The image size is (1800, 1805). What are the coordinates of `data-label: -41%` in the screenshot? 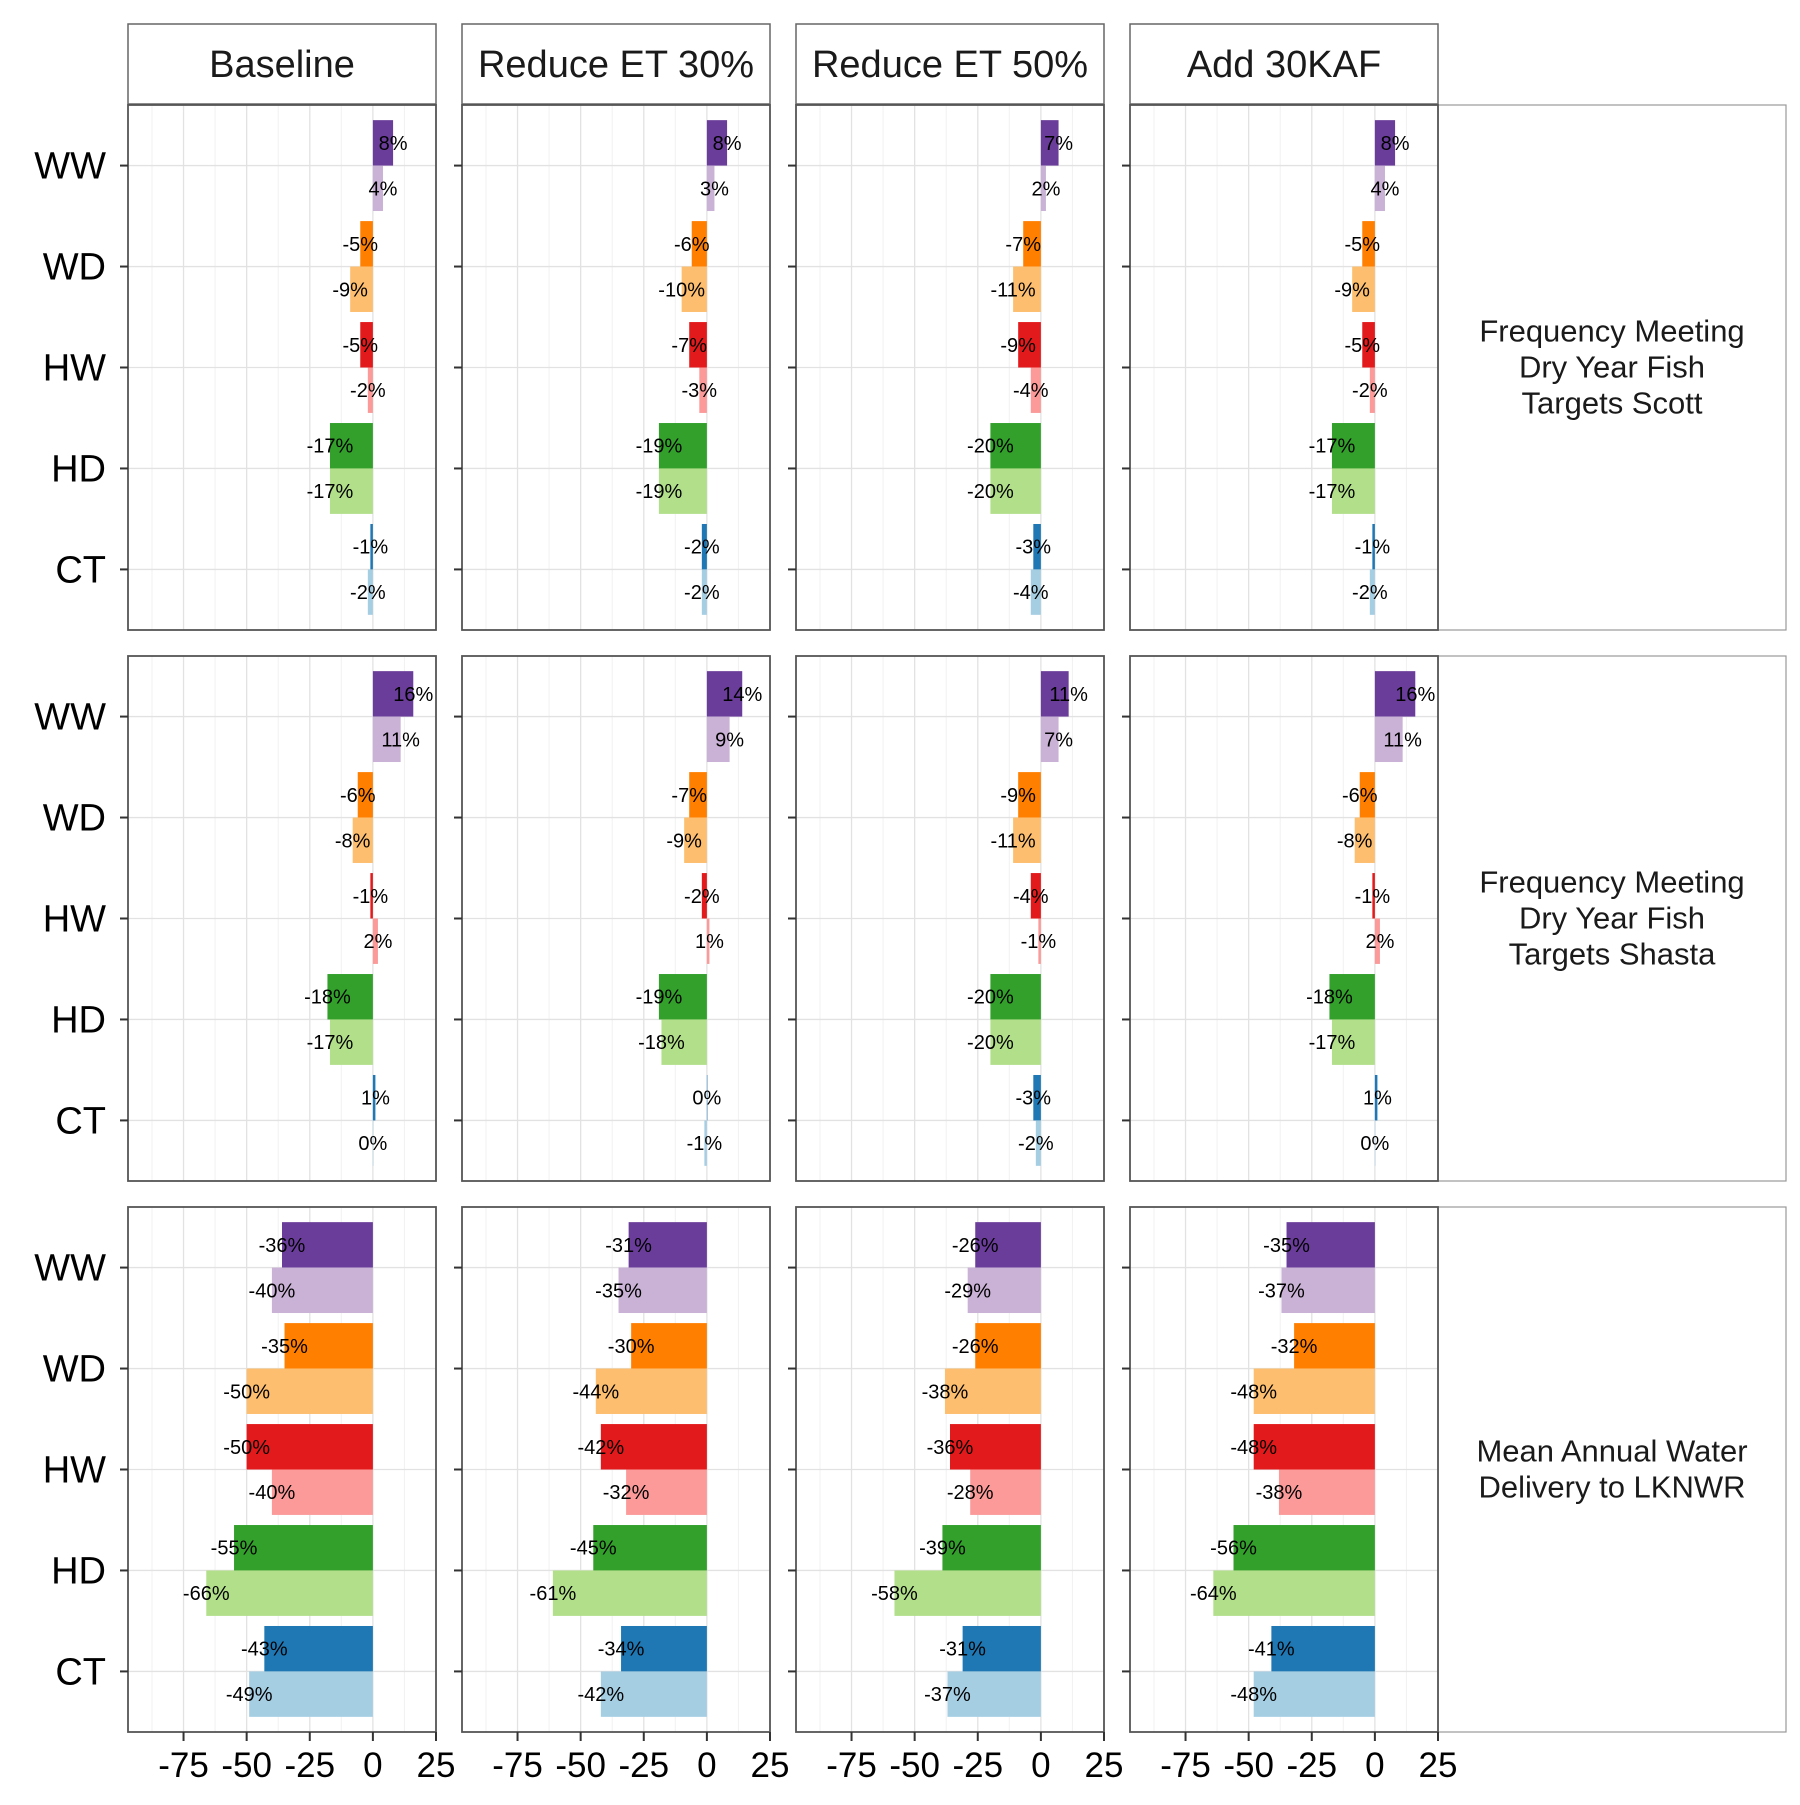 It's located at (1271, 1650).